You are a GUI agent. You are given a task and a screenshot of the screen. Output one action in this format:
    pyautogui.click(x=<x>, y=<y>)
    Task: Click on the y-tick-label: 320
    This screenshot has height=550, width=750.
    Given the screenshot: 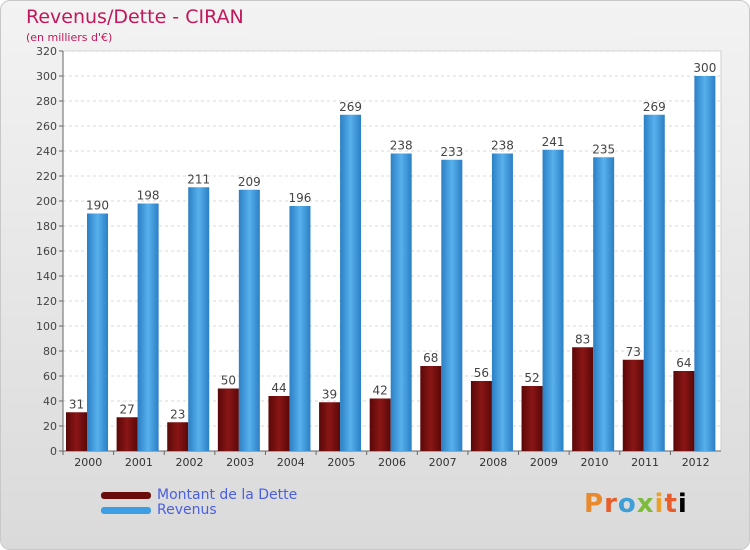 What is the action you would take?
    pyautogui.click(x=46, y=51)
    